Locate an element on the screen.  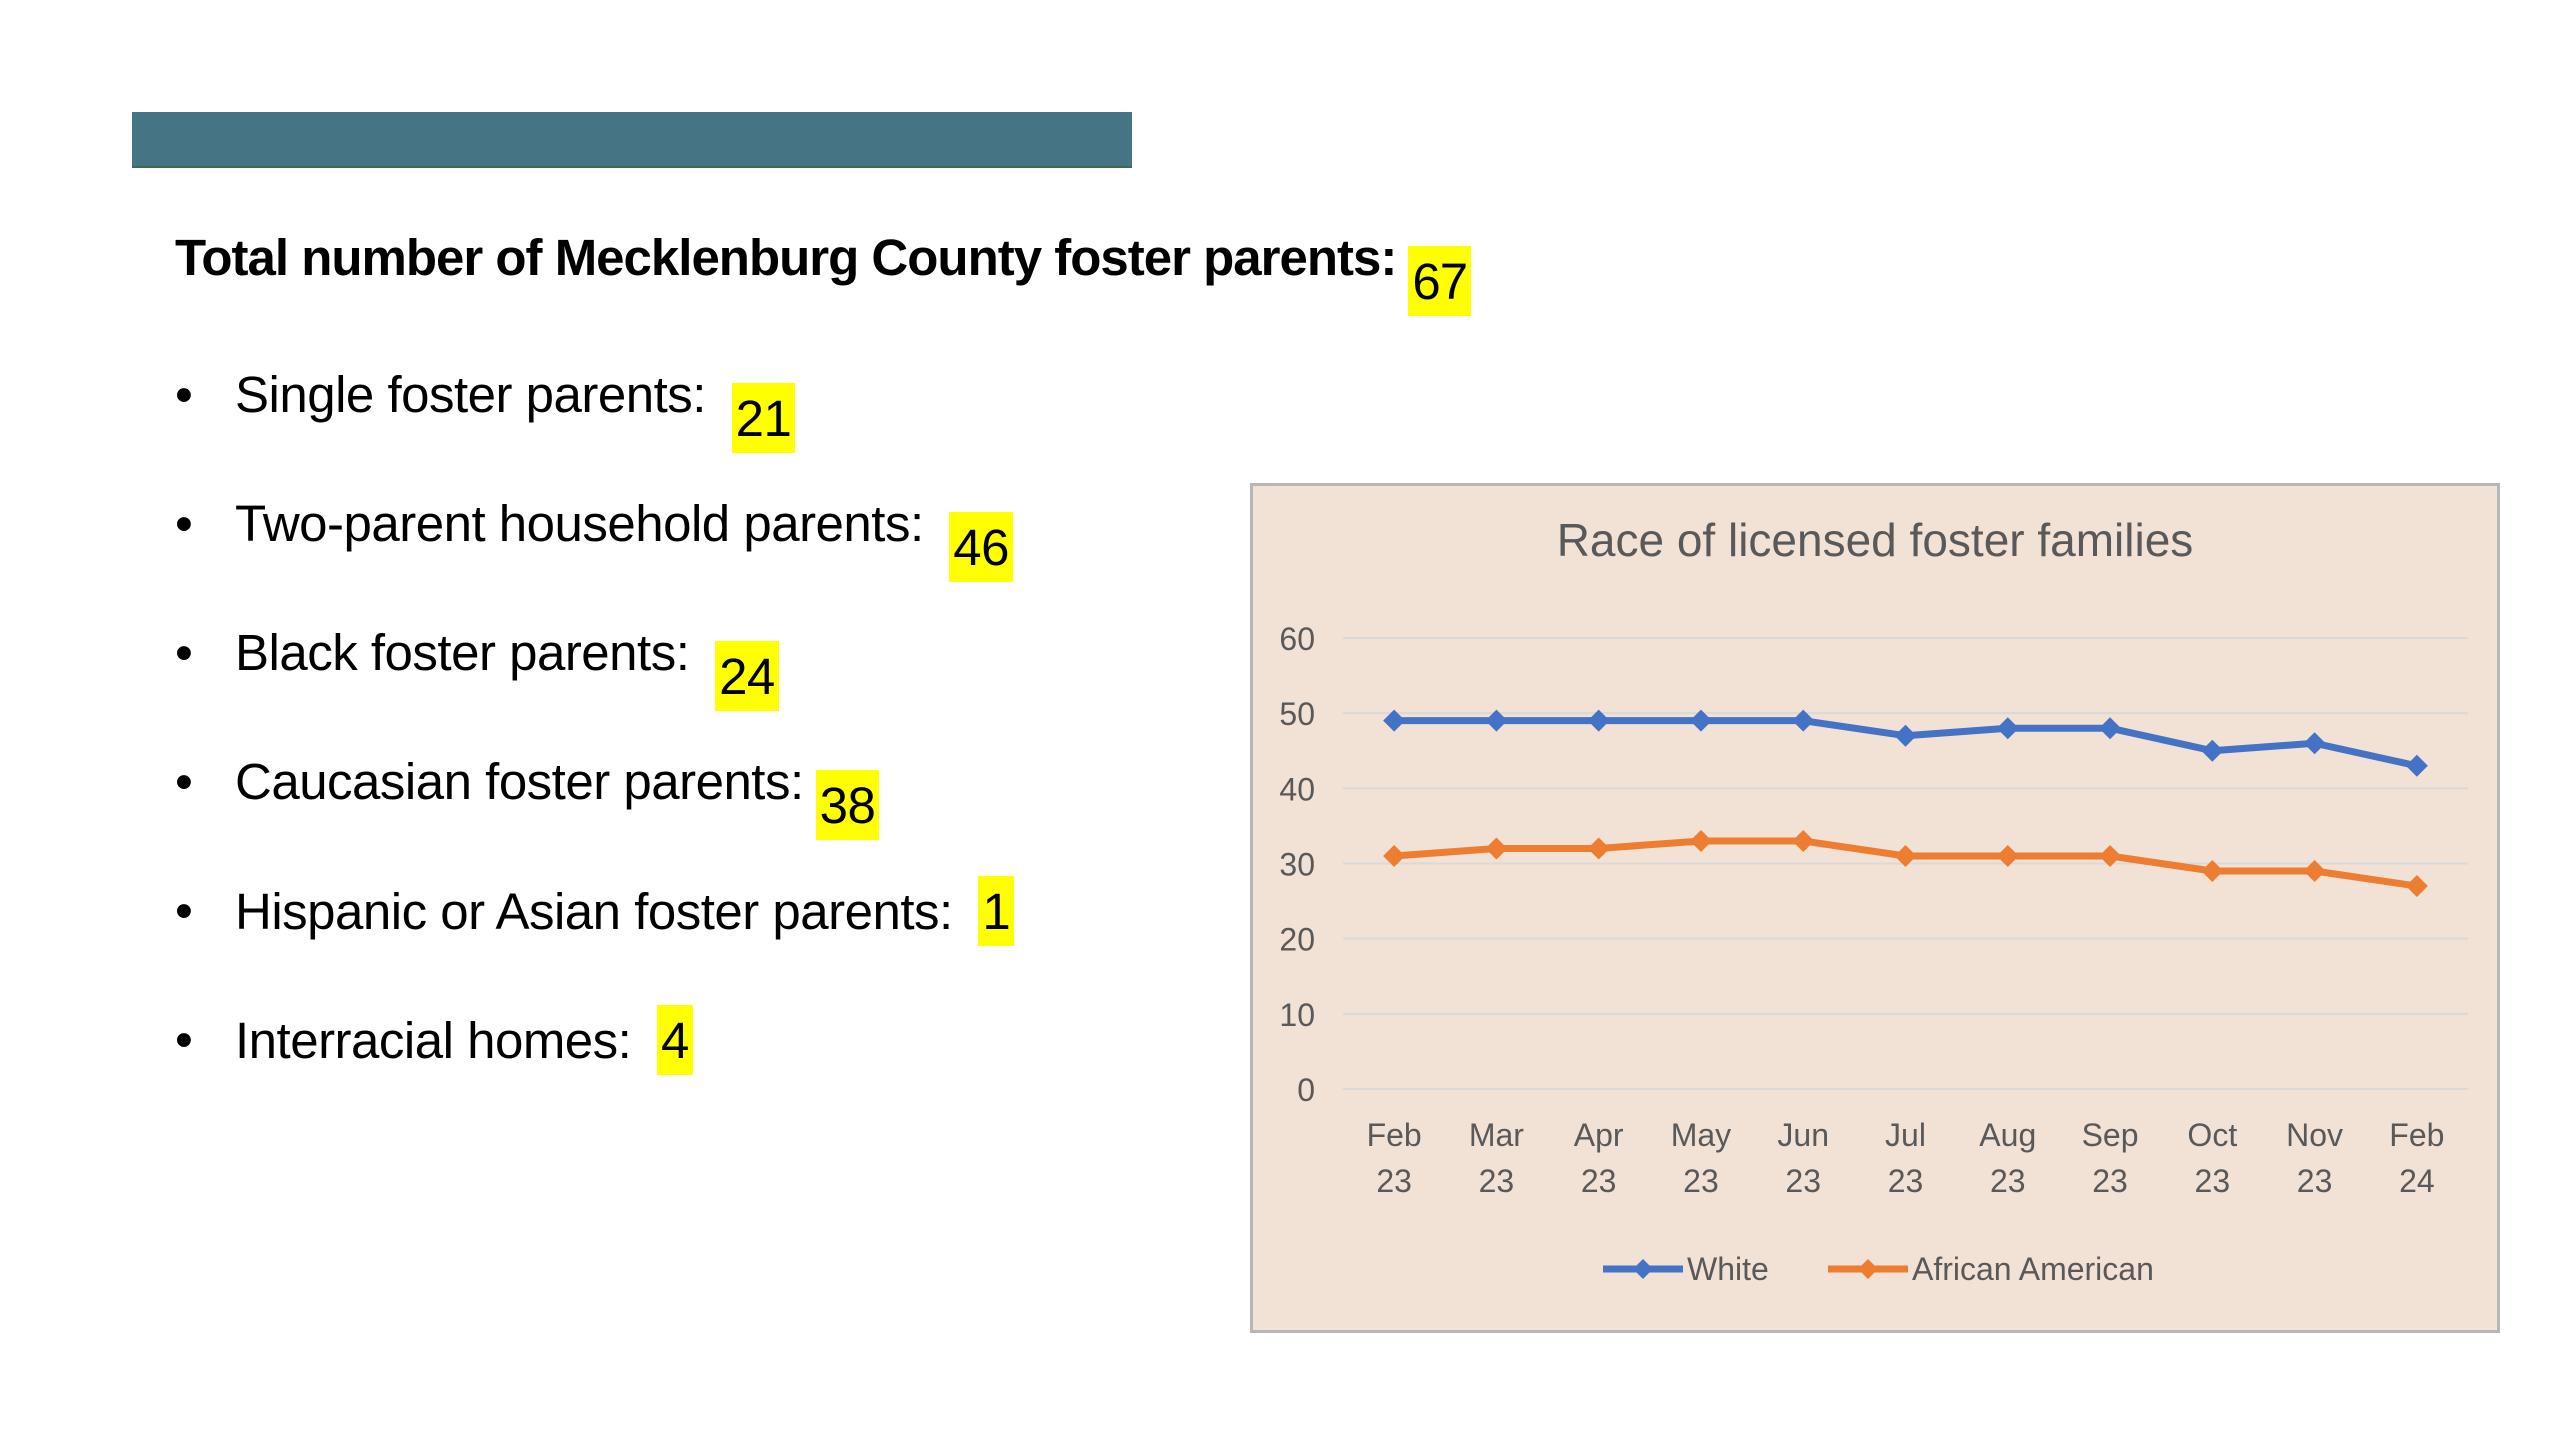
stat-label: Single foster parents: is located at coordinates (470, 394).